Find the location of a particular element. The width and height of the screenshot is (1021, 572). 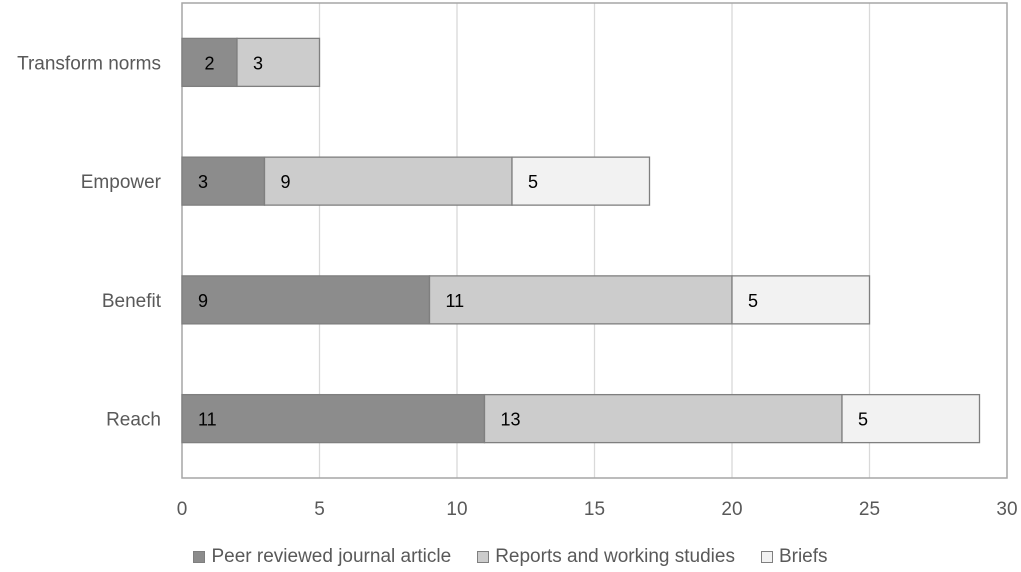

x-tick-label: 25 is located at coordinates (869, 509).